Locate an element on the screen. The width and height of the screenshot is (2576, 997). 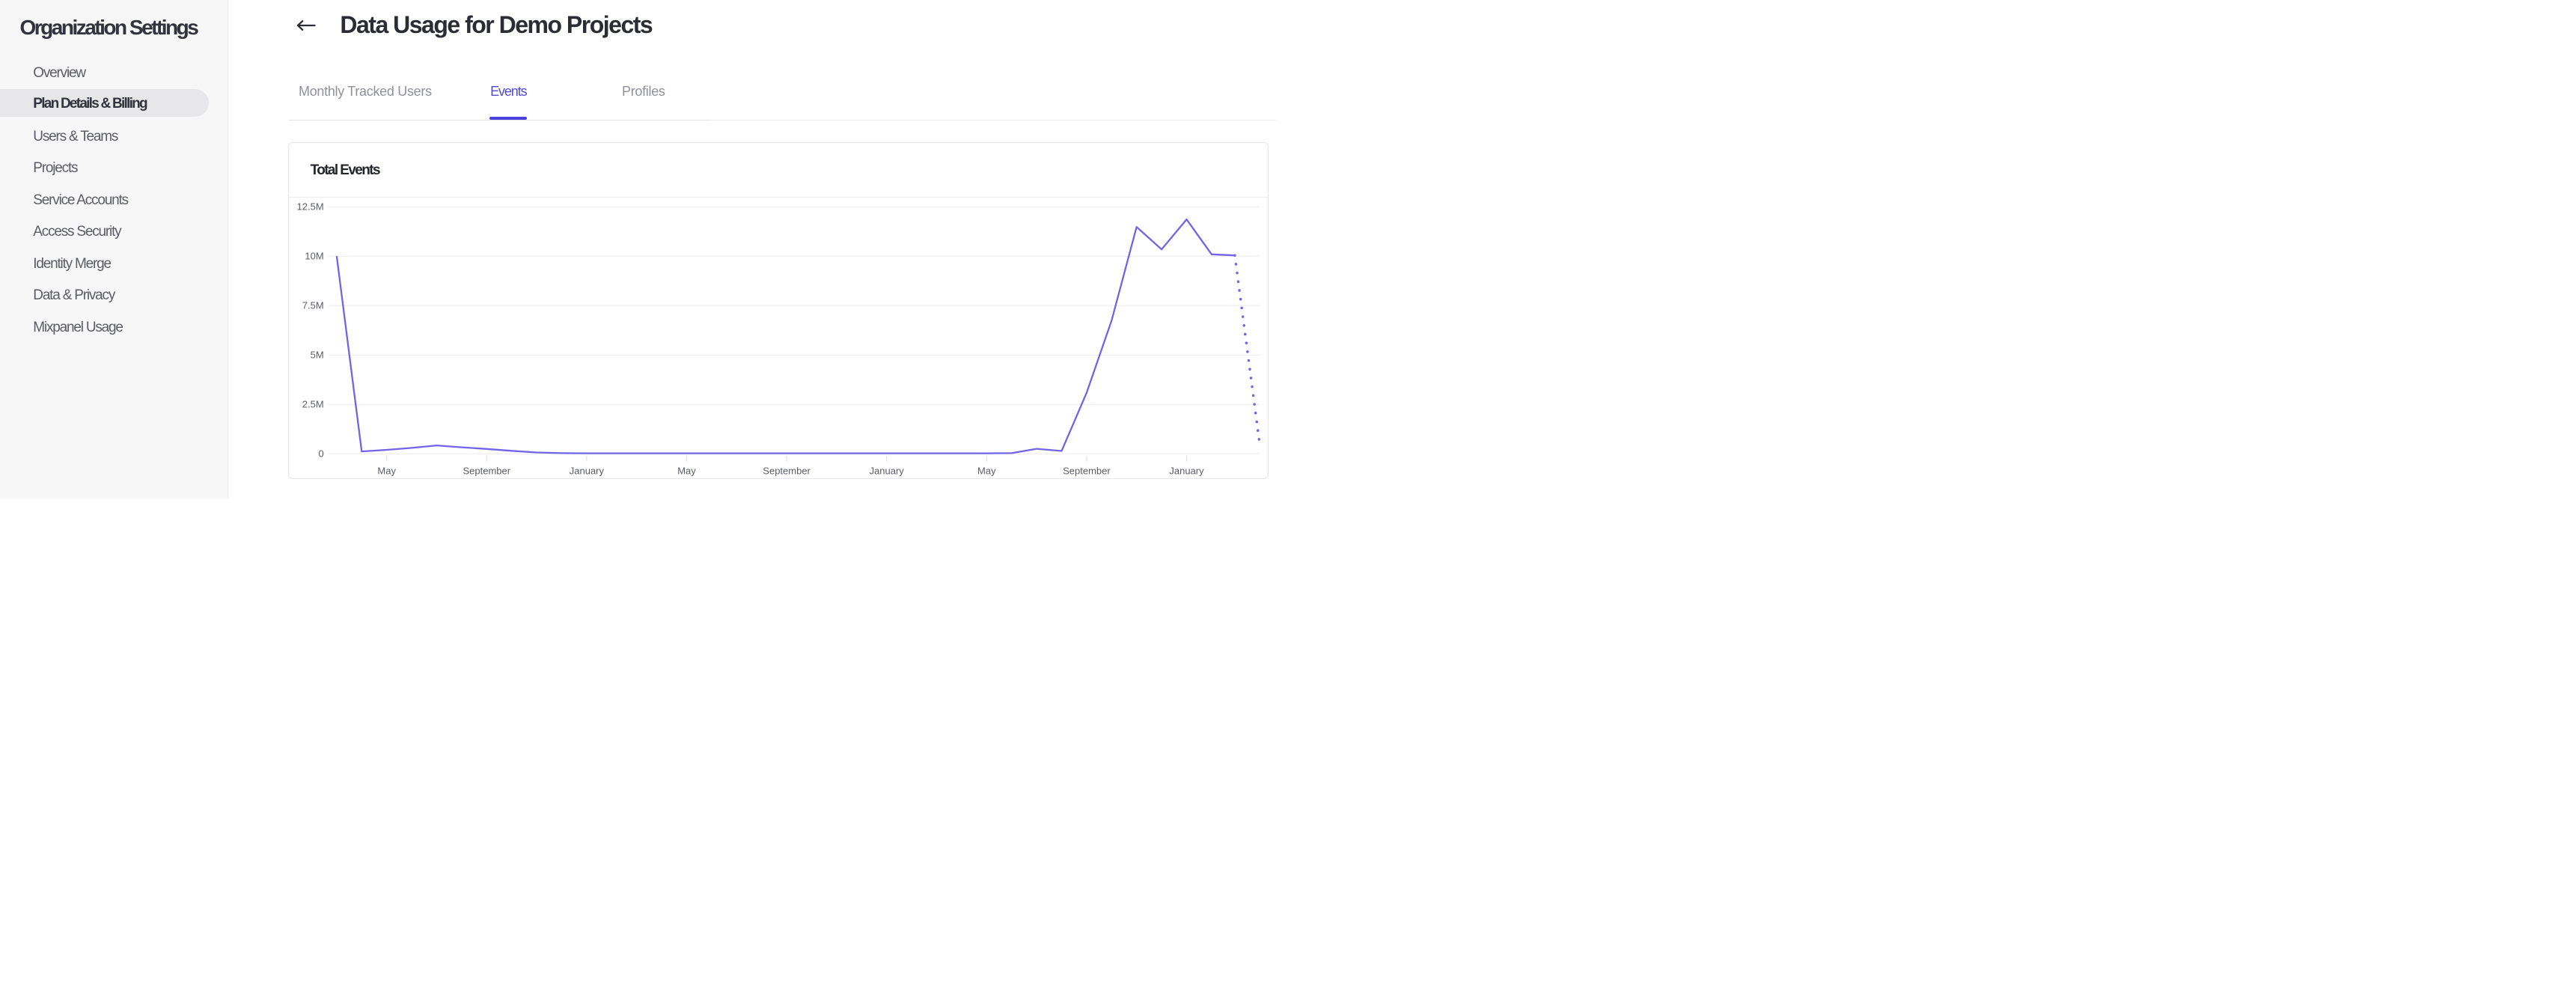
svg-text: 10M is located at coordinates (314, 255).